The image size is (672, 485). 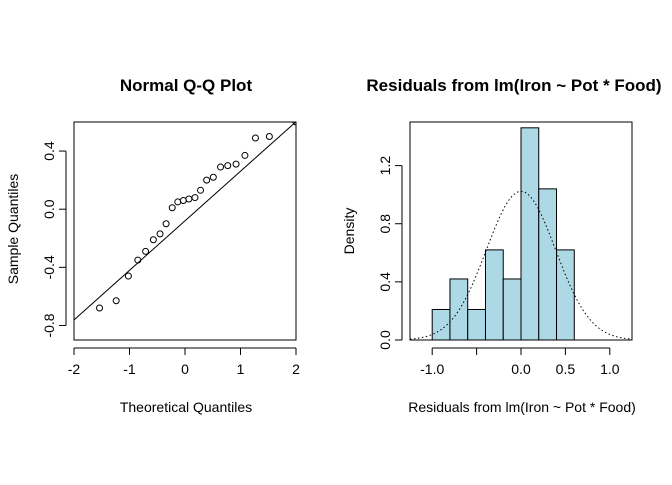 I want to click on histogram-y-tick-label: 0.0, so click(x=385, y=340).